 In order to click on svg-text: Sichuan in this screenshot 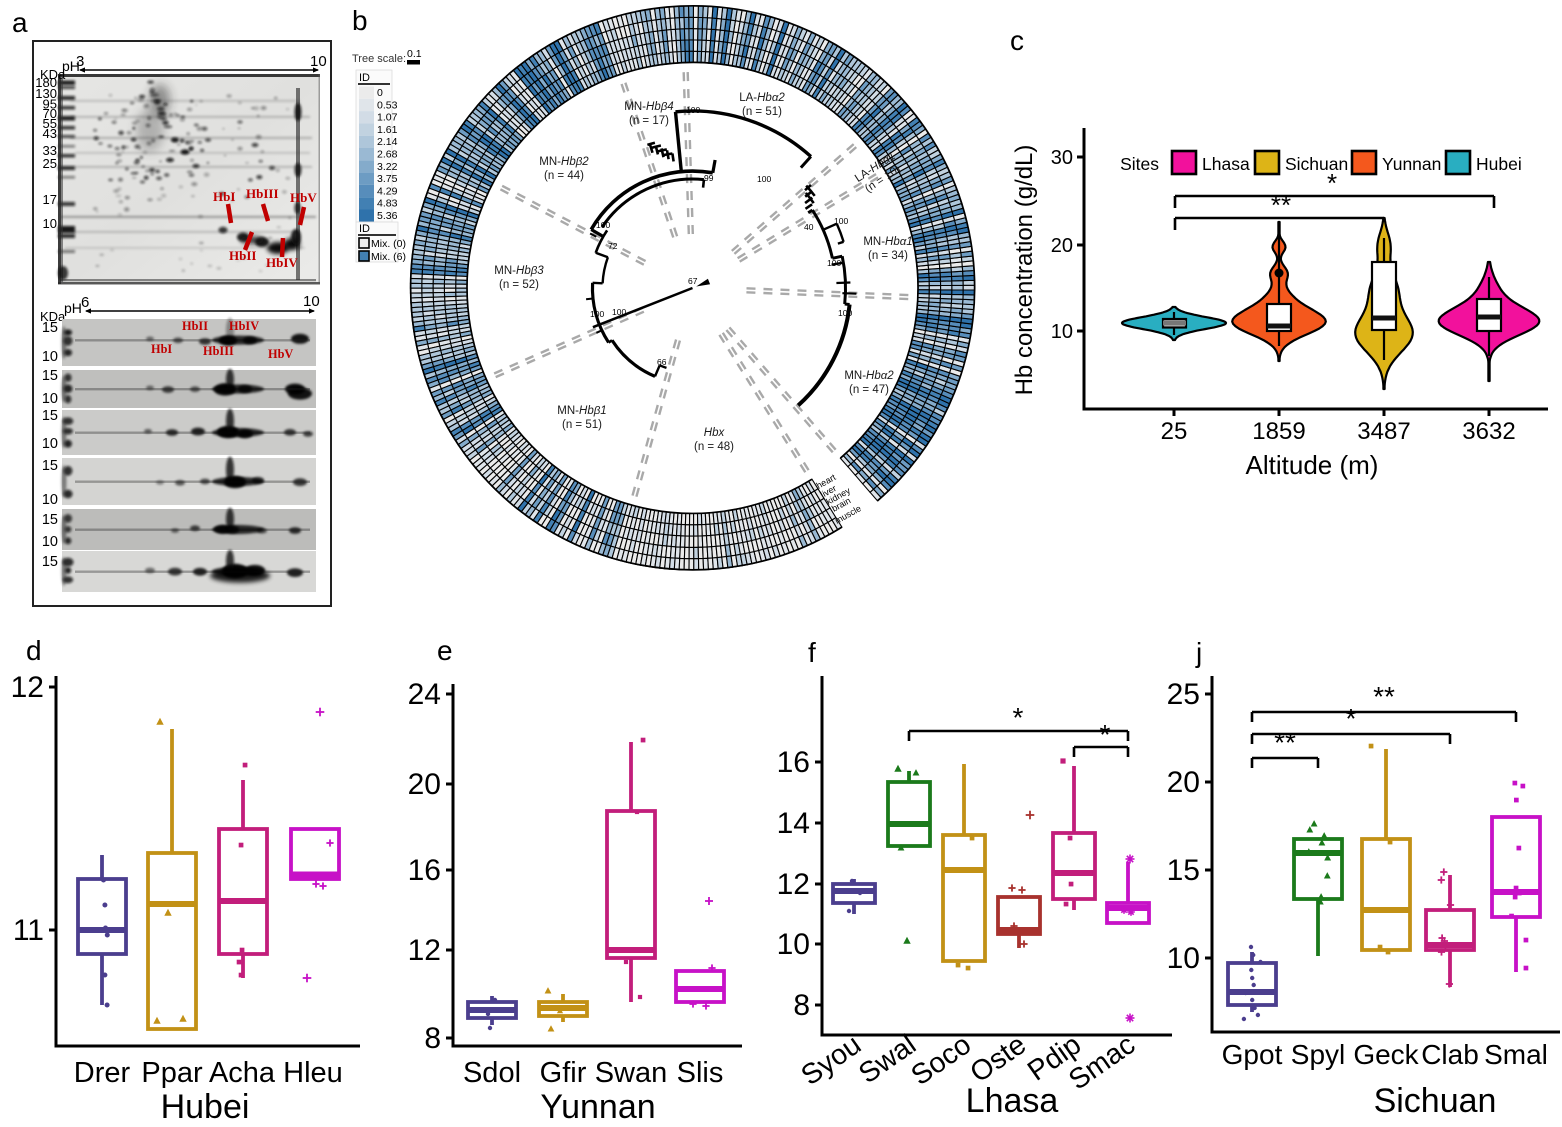, I will do `click(1435, 1101)`.